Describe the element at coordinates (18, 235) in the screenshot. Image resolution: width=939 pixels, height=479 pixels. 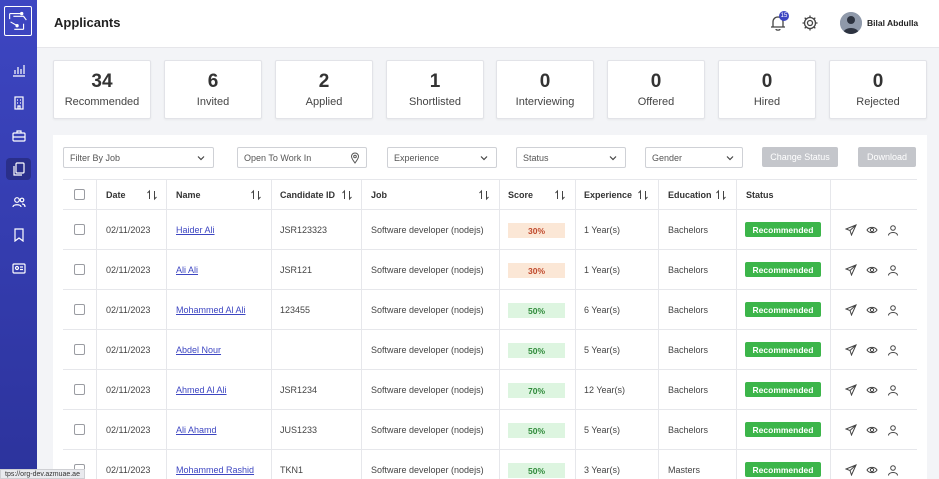
I see `sidebar-item-saved` at that location.